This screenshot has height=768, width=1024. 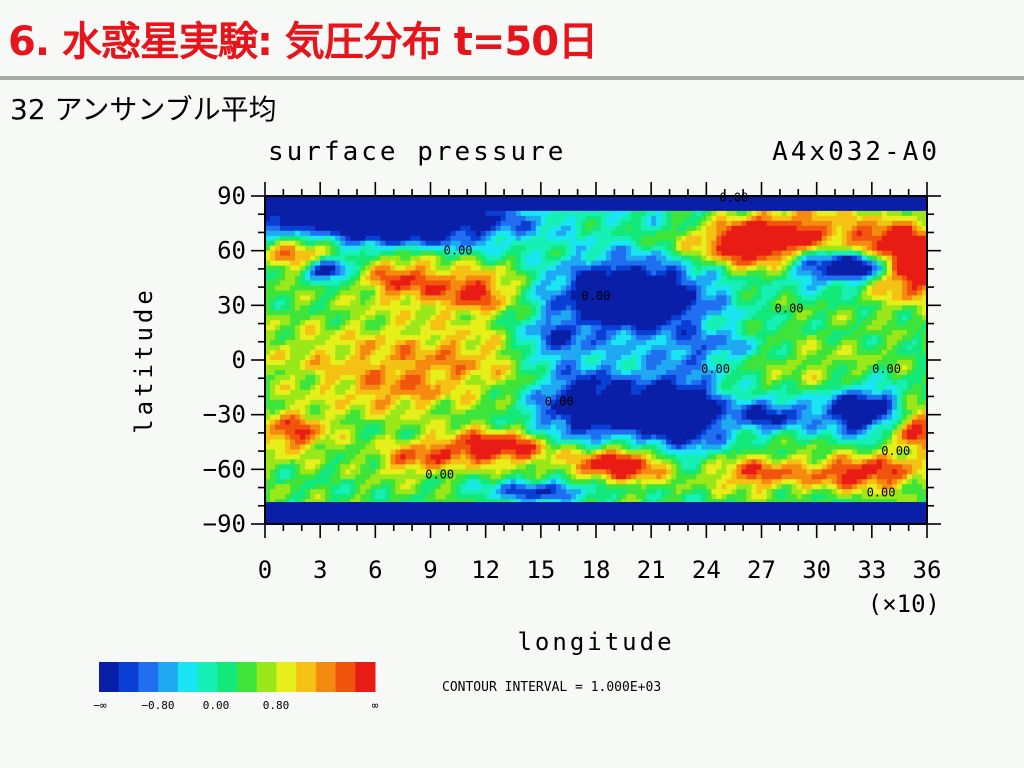 I want to click on y-tick-label: 60, so click(x=231, y=251).